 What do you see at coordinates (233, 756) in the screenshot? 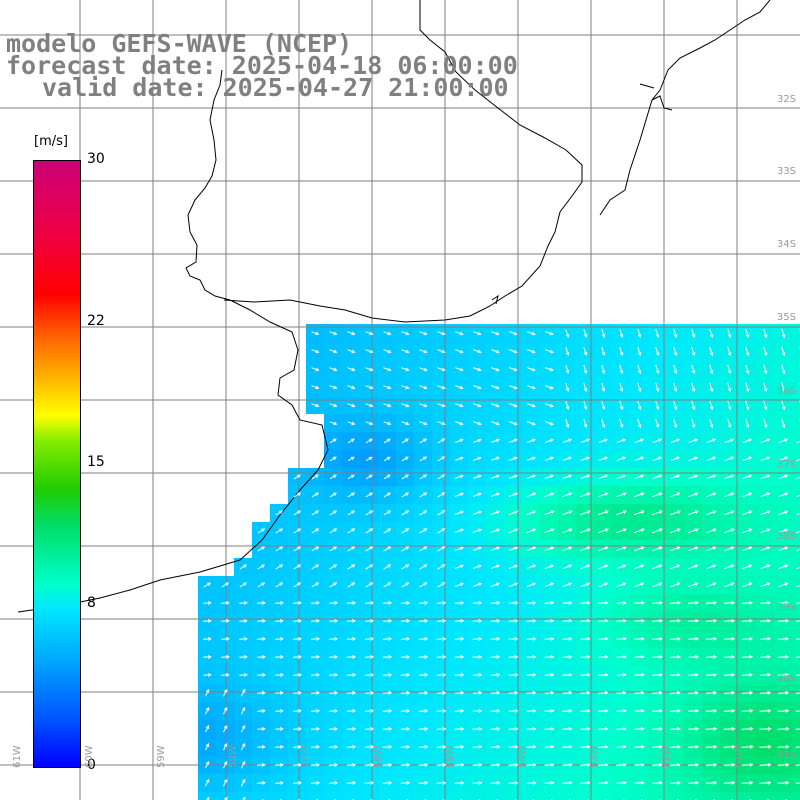
I see `lon-label: 58W` at bounding box center [233, 756].